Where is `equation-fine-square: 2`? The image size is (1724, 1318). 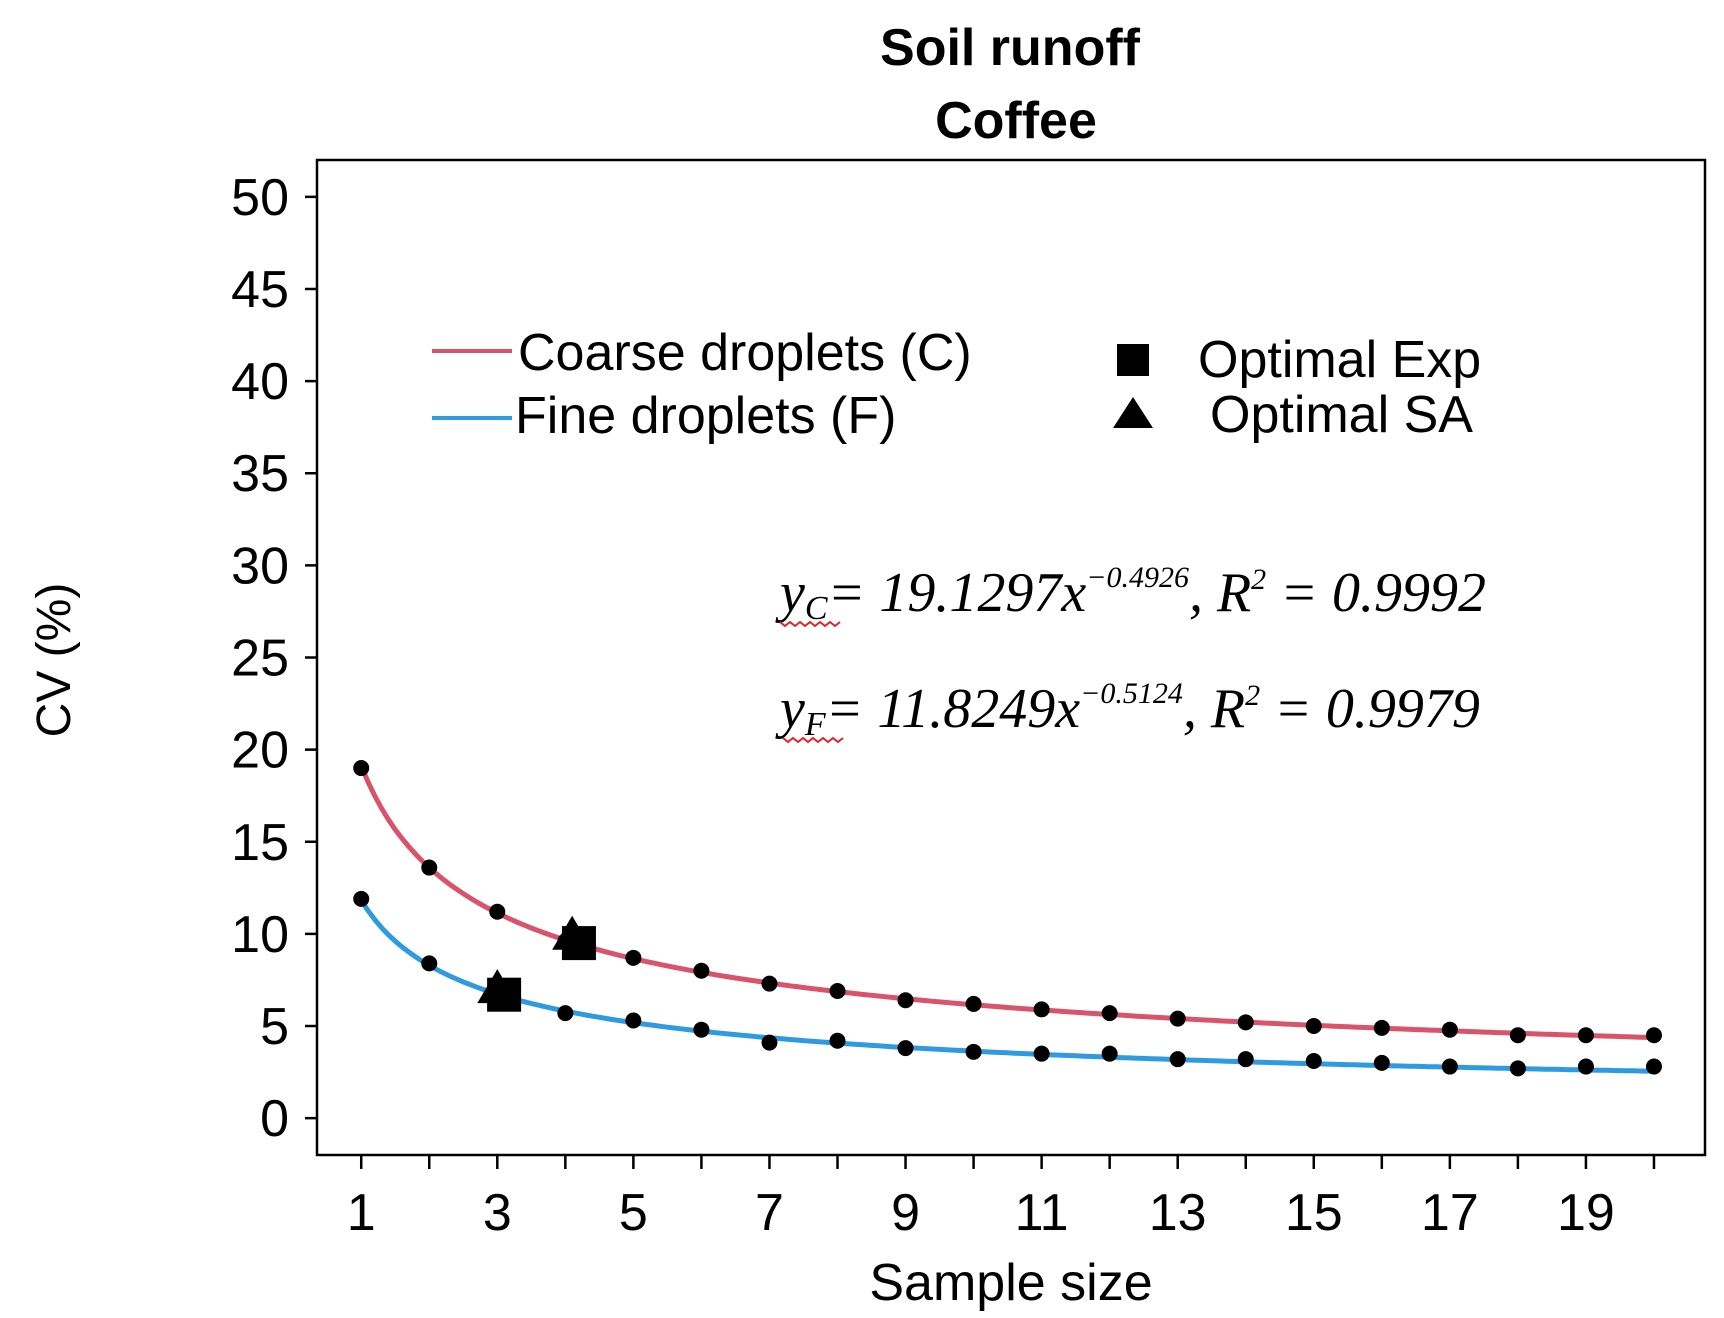 equation-fine-square: 2 is located at coordinates (1252, 695).